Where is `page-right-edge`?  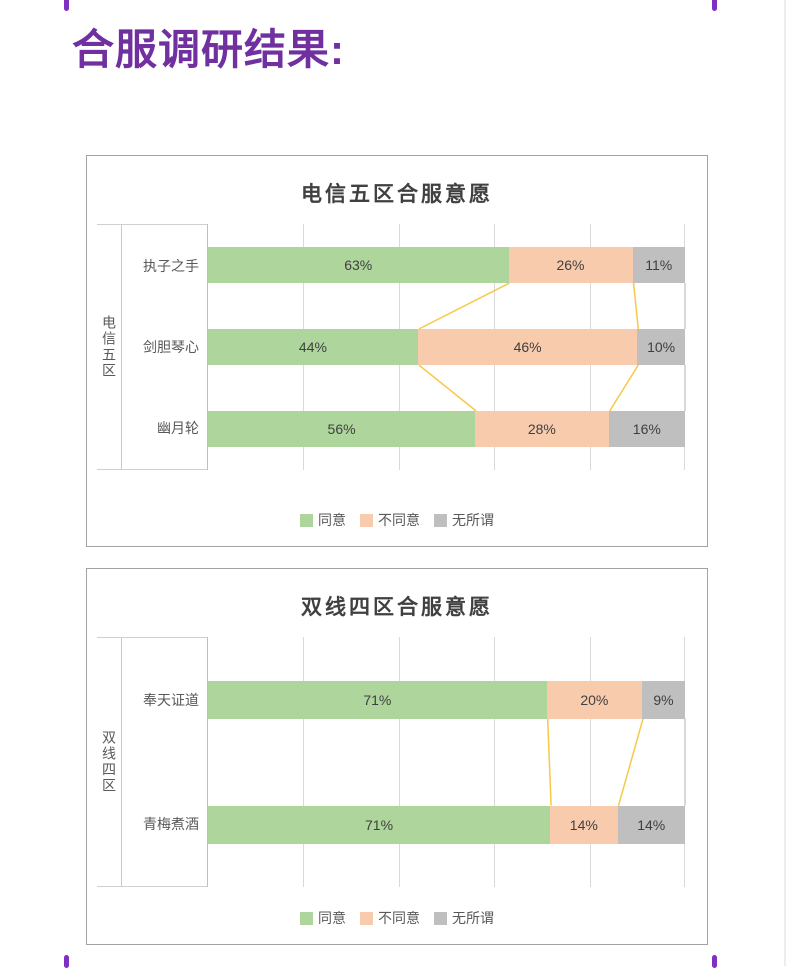
page-right-edge is located at coordinates (785, 483).